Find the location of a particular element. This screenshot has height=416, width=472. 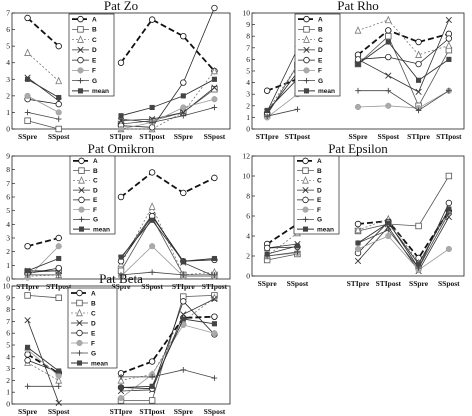

legend-label: A is located at coordinates (93, 293).